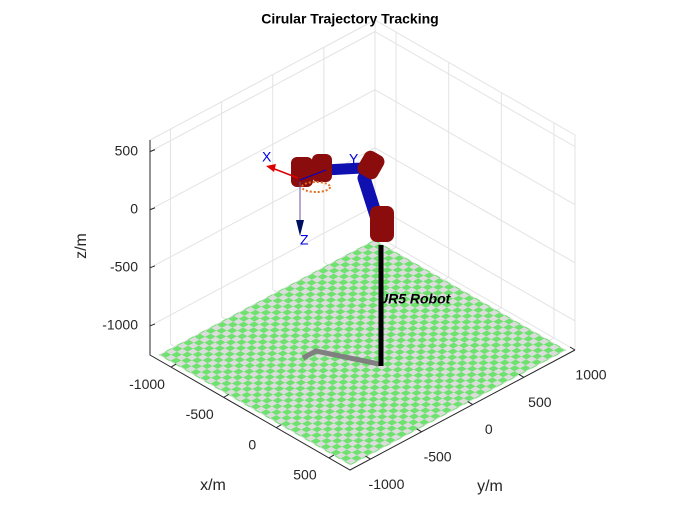  Describe the element at coordinates (362, 92) in the screenshot. I see `grid-line` at that location.